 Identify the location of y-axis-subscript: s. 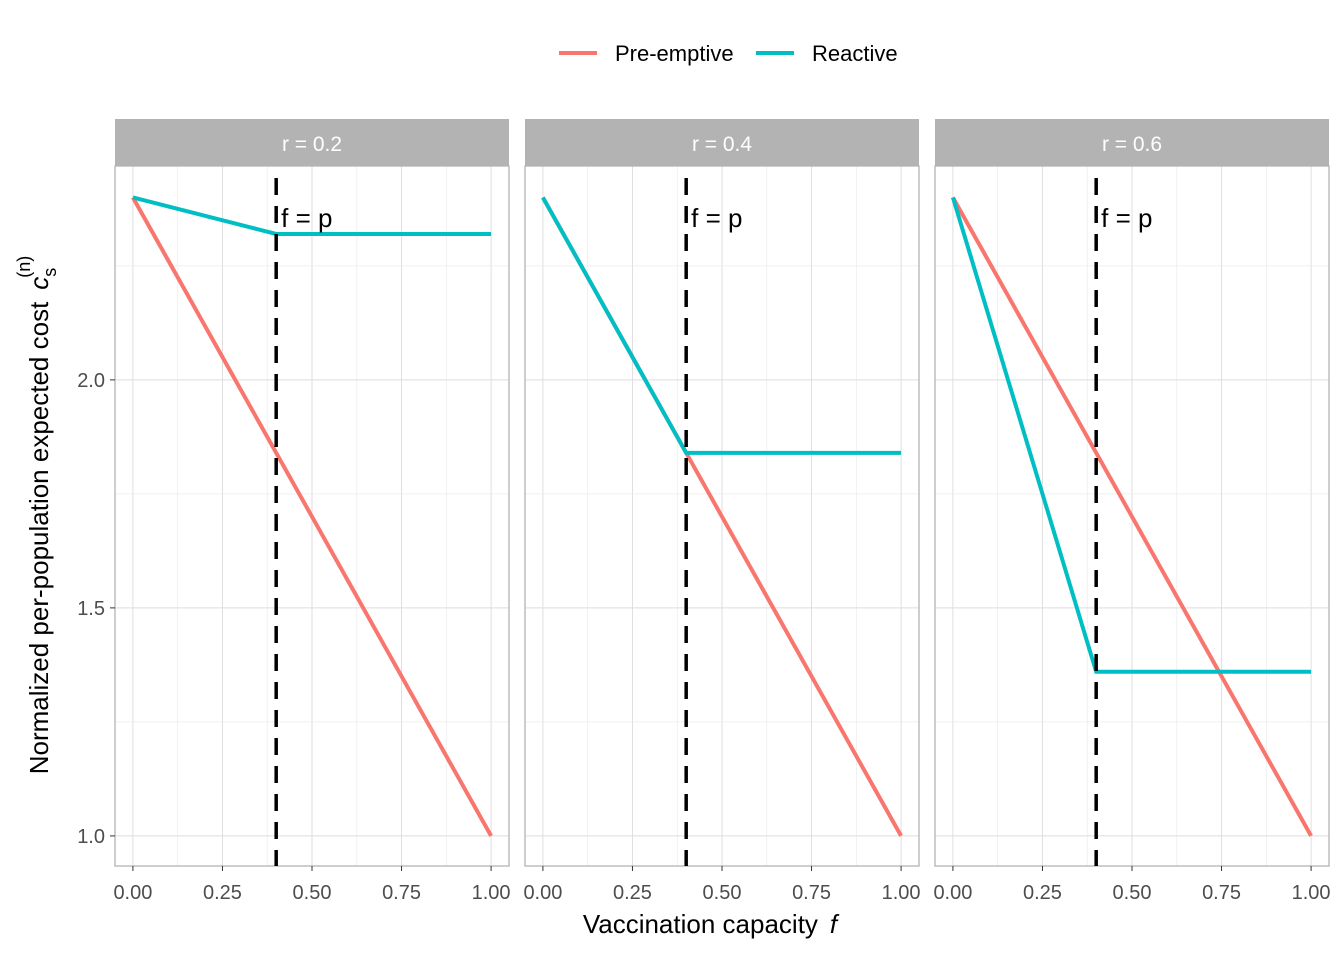
(50, 272).